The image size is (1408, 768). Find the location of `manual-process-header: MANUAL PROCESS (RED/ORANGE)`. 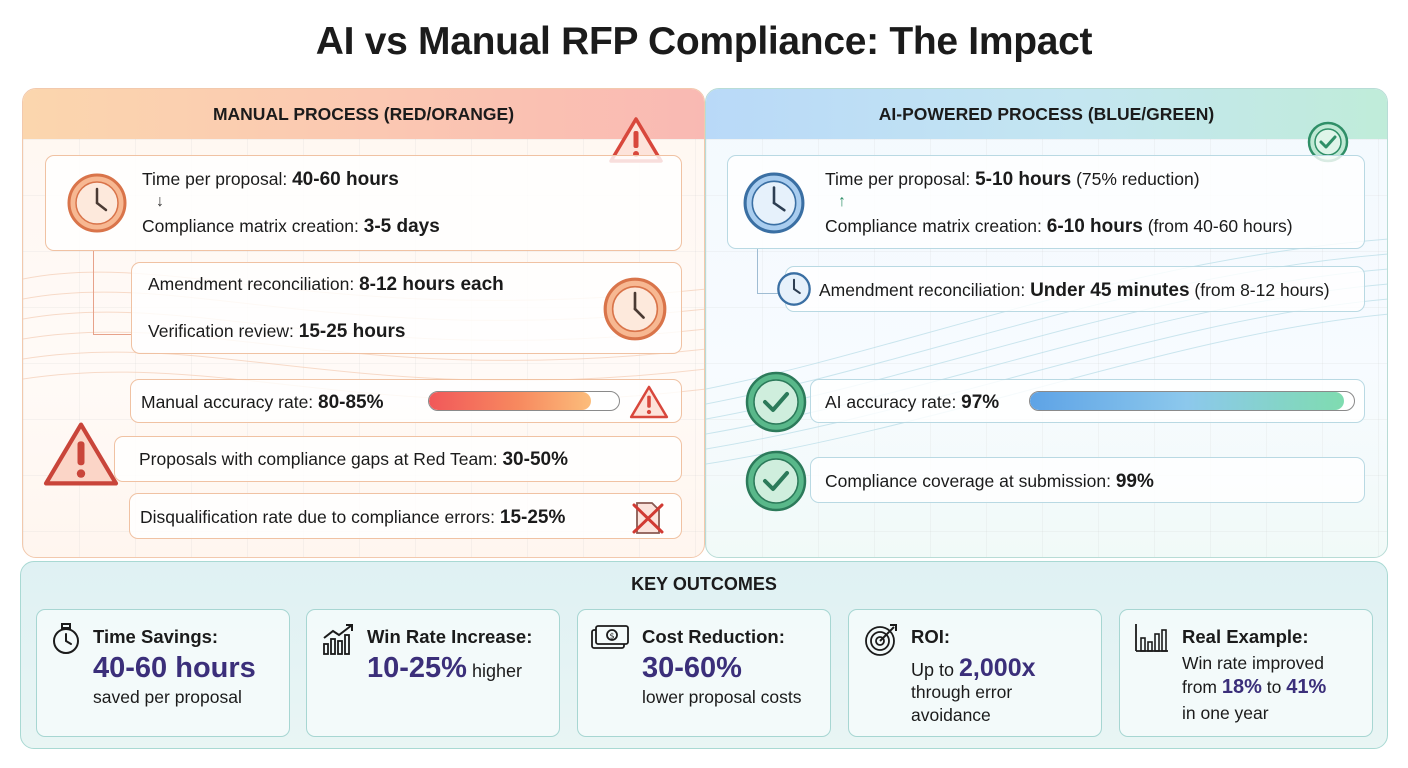

manual-process-header: MANUAL PROCESS (RED/ORANGE) is located at coordinates (363, 114).